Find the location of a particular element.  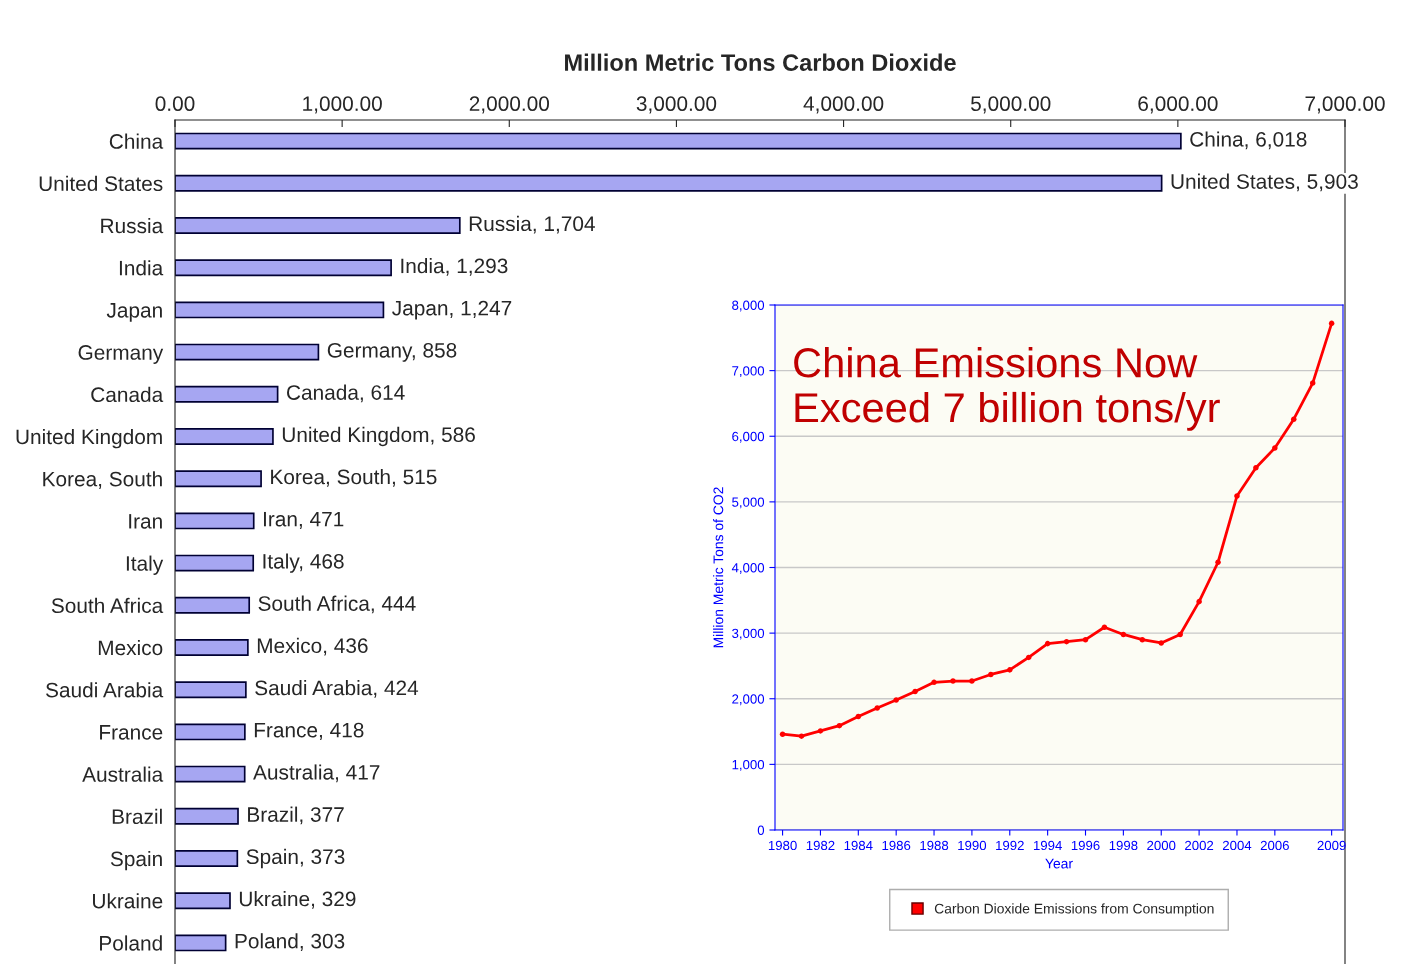

data-label: Saudi Arabia, 424 is located at coordinates (337, 688).